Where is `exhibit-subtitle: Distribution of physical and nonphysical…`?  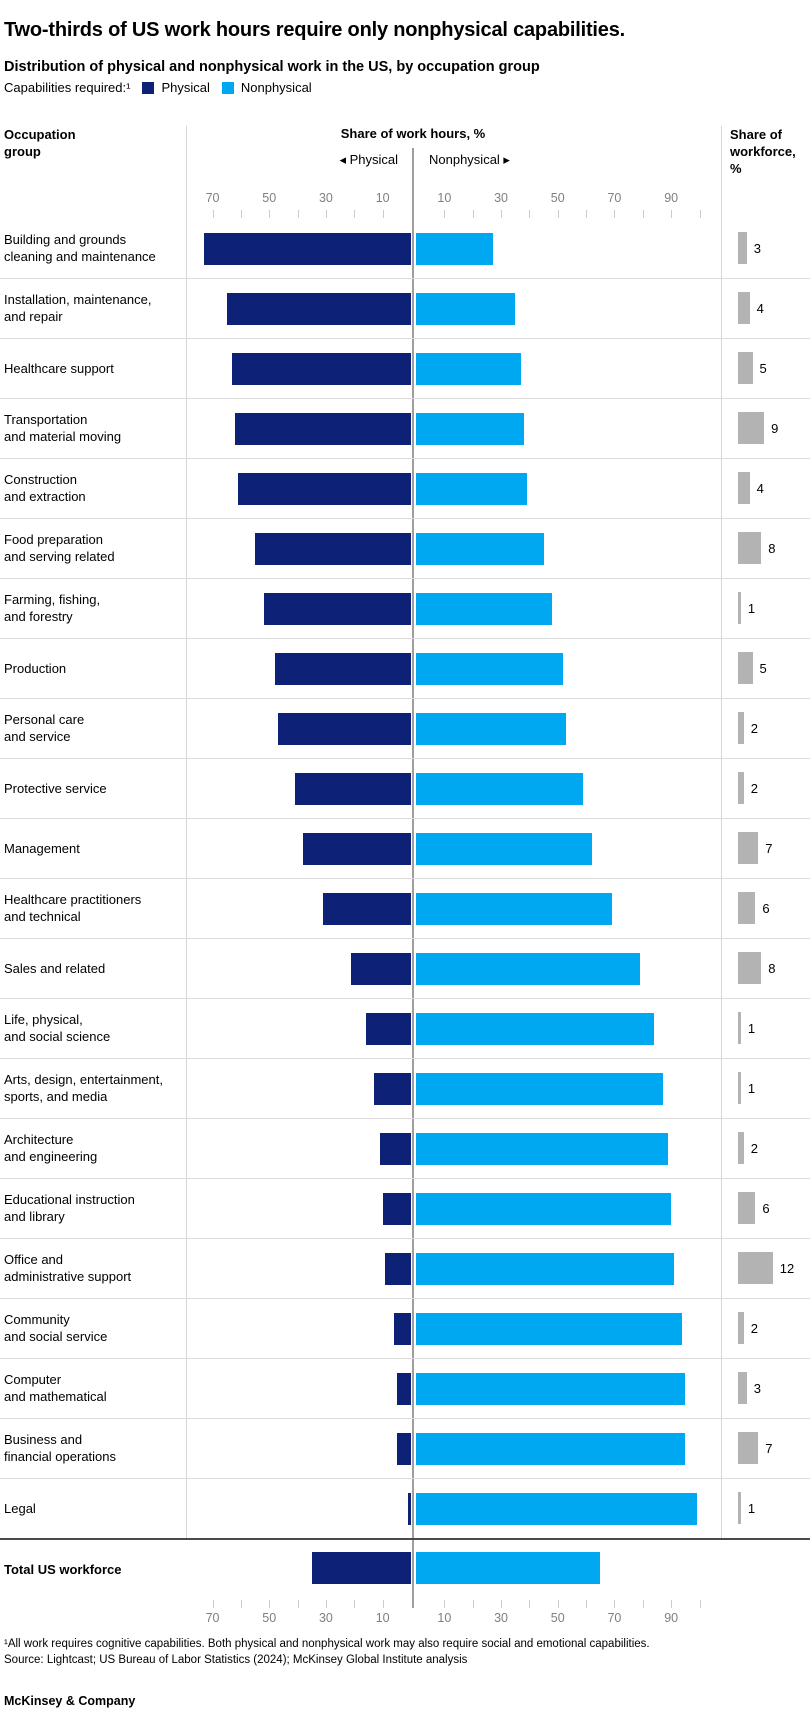 exhibit-subtitle: Distribution of physical and nonphysical… is located at coordinates (272, 67).